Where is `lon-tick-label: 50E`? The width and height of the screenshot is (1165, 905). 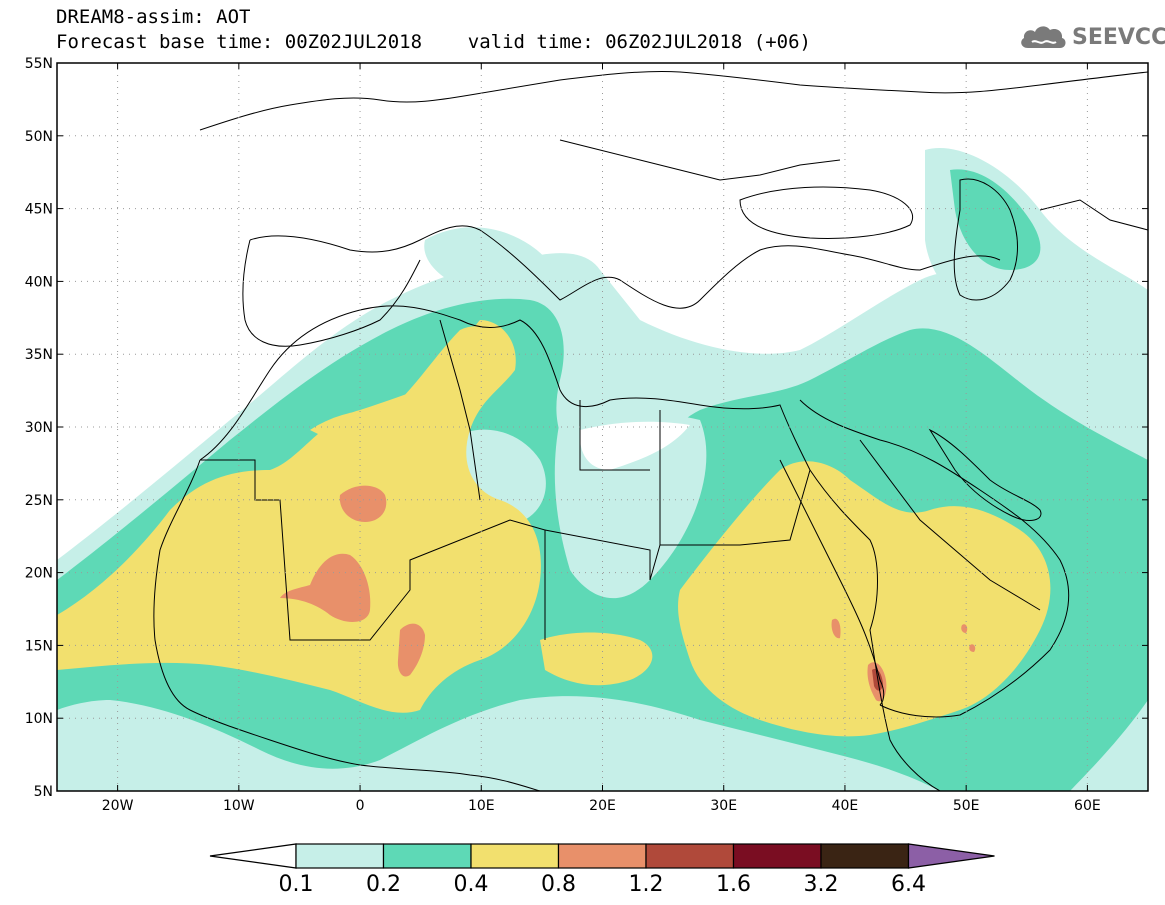
lon-tick-label: 50E is located at coordinates (966, 806).